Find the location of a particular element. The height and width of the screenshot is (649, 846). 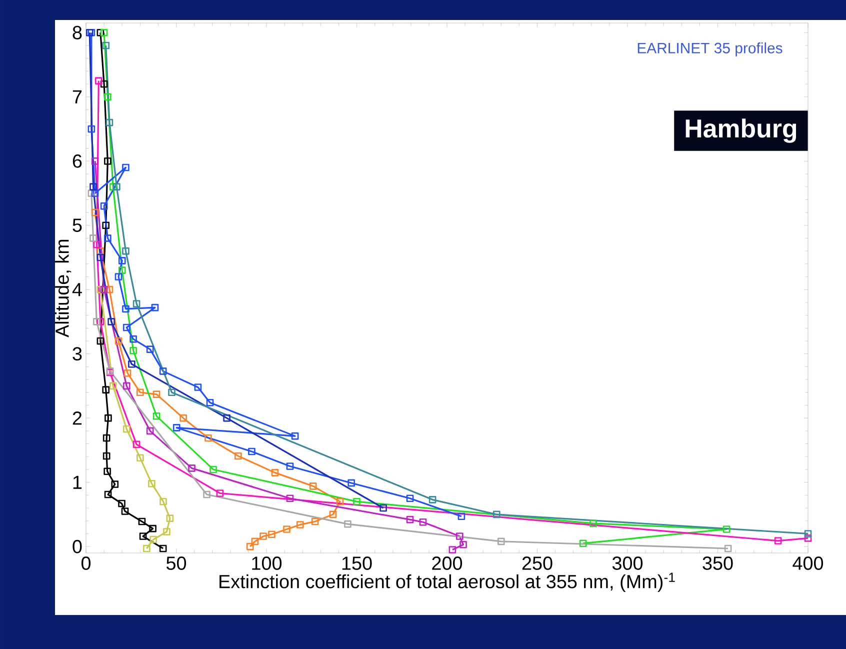

x-tick-label: 200 is located at coordinates (447, 563).